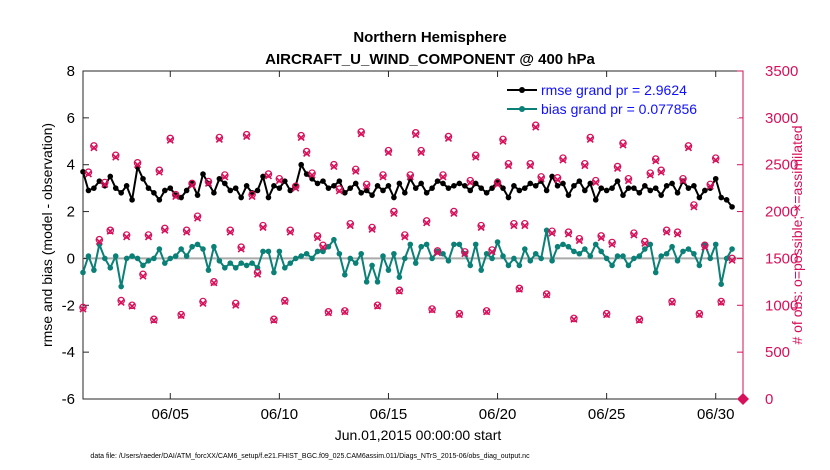  What do you see at coordinates (71, 165) in the screenshot?
I see `y-tick-label: 4` at bounding box center [71, 165].